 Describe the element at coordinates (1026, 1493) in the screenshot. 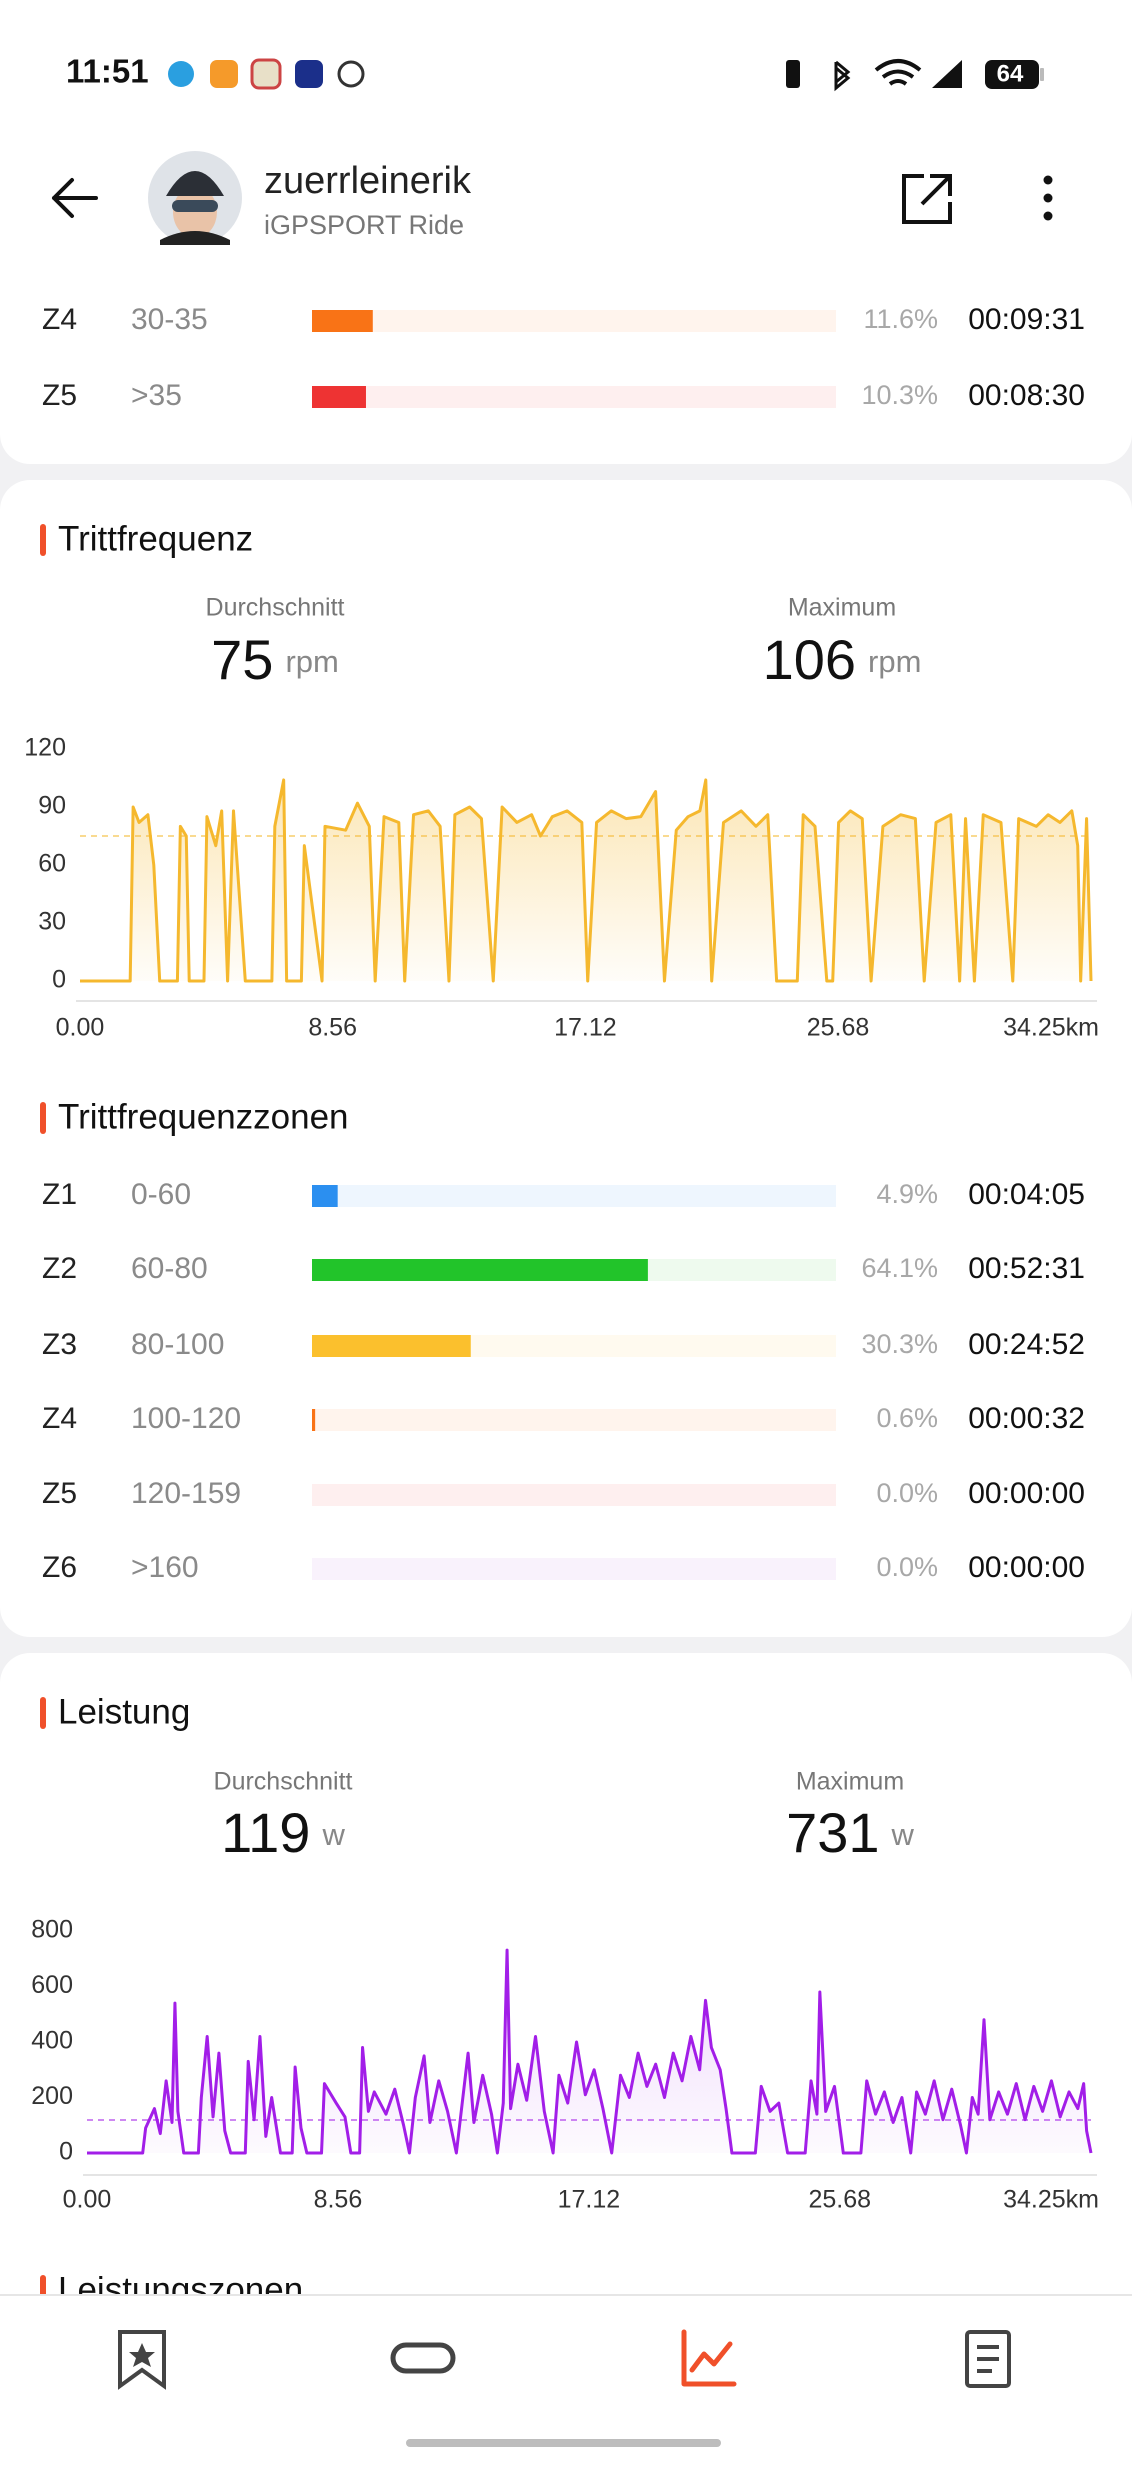

I see `zone-time: 00:00:00` at that location.